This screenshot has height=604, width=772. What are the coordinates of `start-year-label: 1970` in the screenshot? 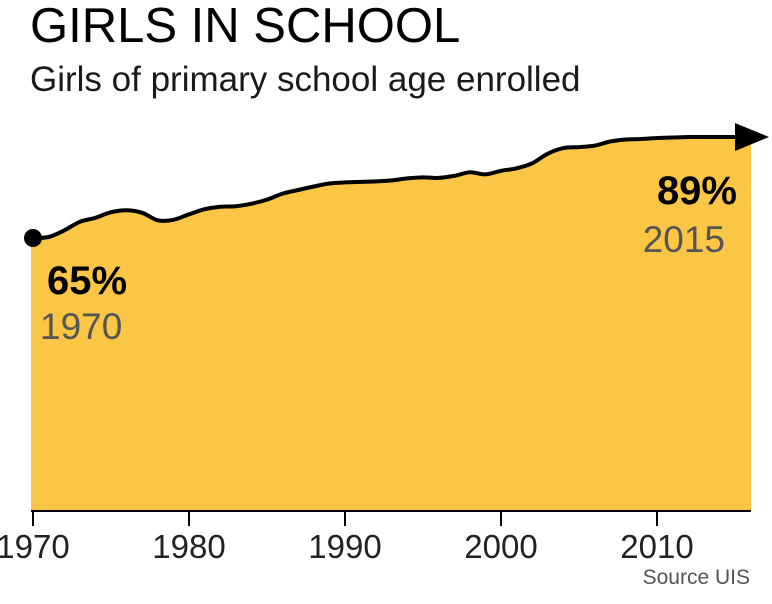 It's located at (81, 326).